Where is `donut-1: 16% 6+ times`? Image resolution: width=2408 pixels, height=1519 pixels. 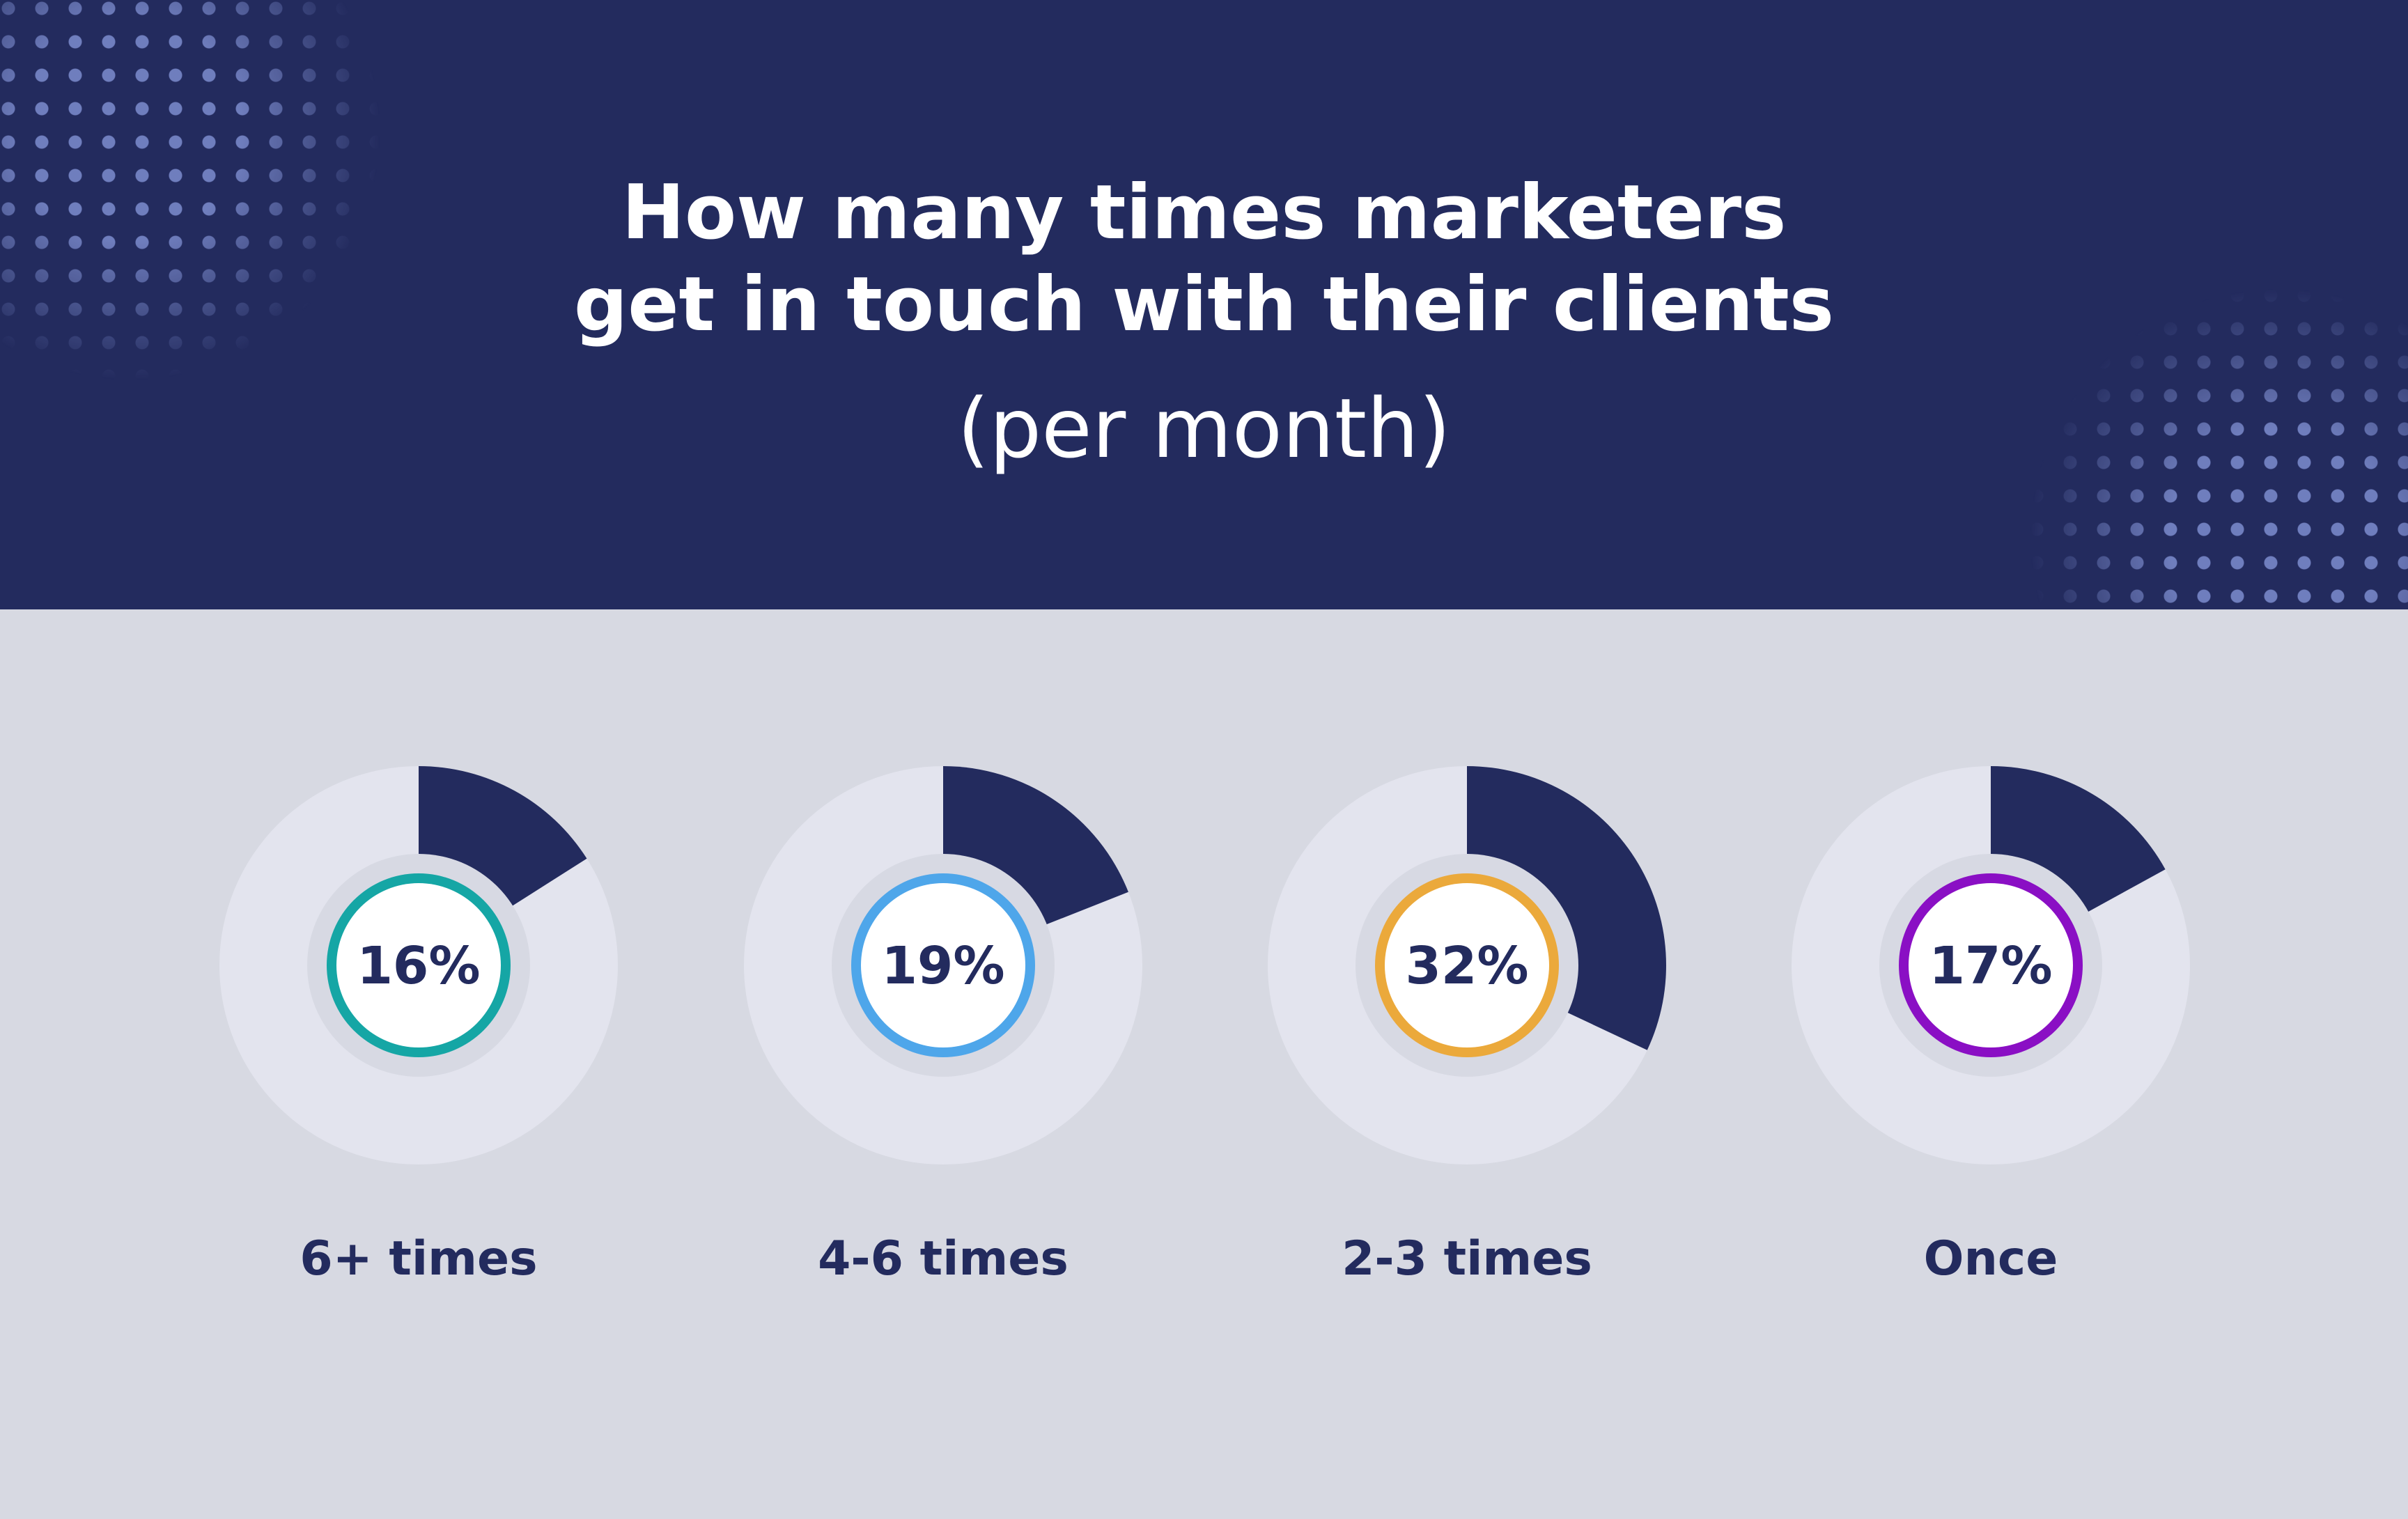
donut-1: 16% 6+ times is located at coordinates (418, 1026).